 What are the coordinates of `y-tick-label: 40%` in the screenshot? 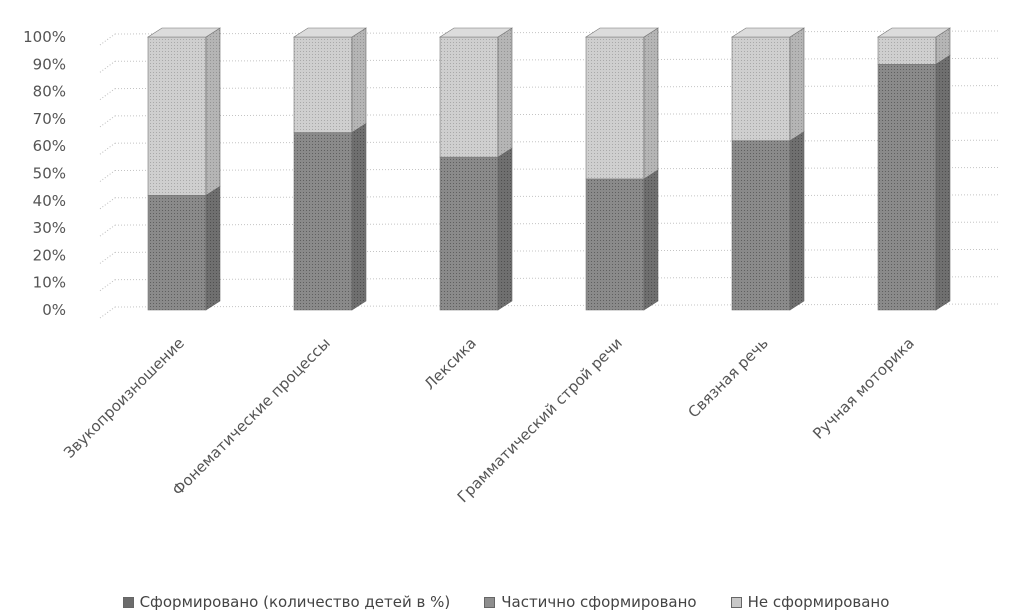 It's located at (49, 201).